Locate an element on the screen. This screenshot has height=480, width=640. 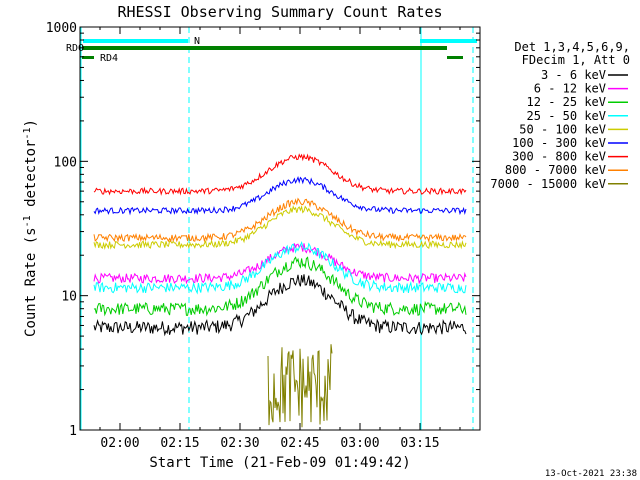
rd4-label: RD4 is located at coordinates (109, 58).